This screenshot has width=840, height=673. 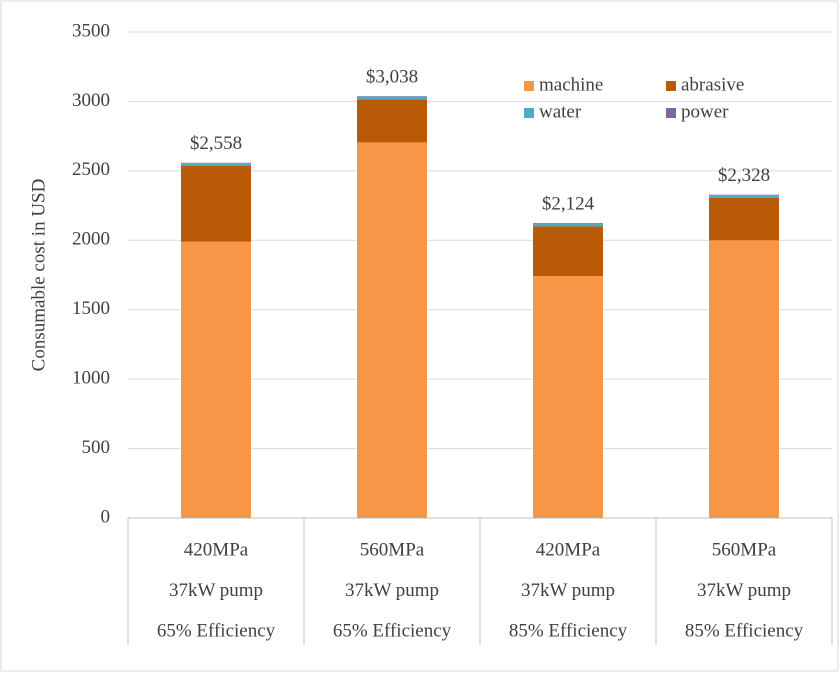 I want to click on y-tick-label: 3500, so click(x=91, y=30).